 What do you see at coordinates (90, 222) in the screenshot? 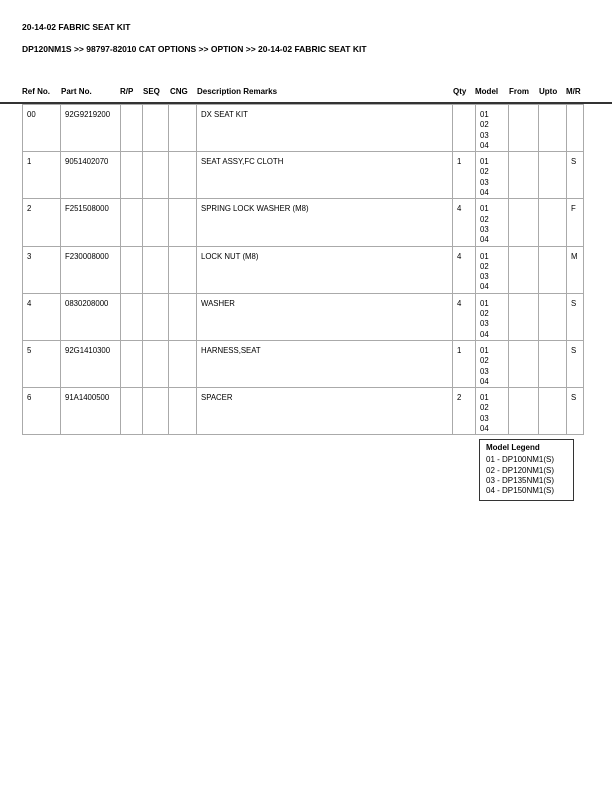
I see `part-number-cell: F251508000` at bounding box center [90, 222].